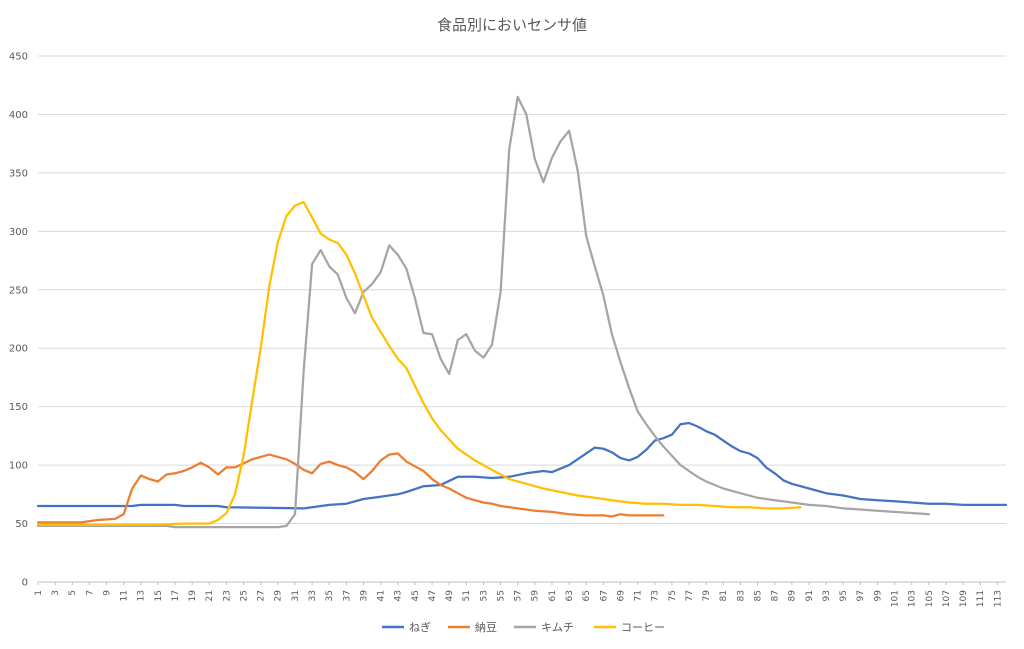 The height and width of the screenshot is (649, 1024). I want to click on x-tick-label: 7, so click(90, 593).